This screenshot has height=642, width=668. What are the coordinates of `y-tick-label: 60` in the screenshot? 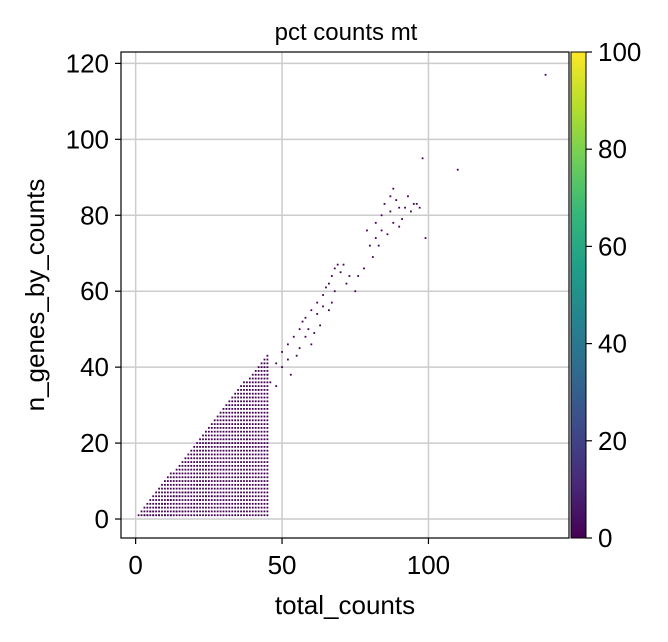 It's located at (94, 291).